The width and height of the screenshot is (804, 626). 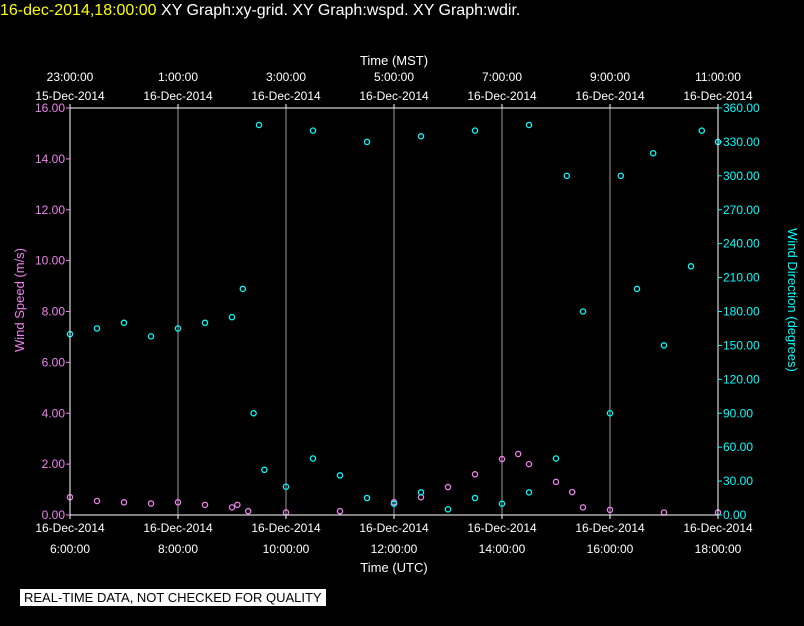 What do you see at coordinates (393, 567) in the screenshot?
I see `bottom-axis-label: Time (UTC)` at bounding box center [393, 567].